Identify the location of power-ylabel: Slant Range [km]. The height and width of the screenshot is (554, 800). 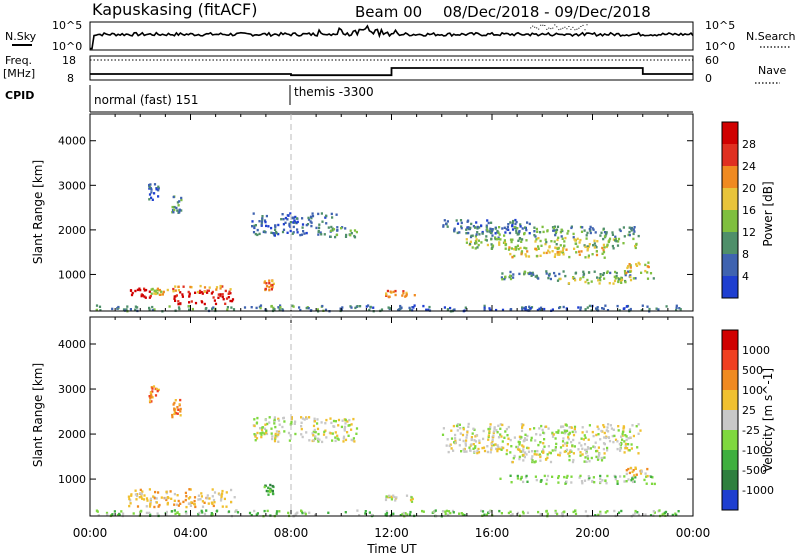
(38, 212).